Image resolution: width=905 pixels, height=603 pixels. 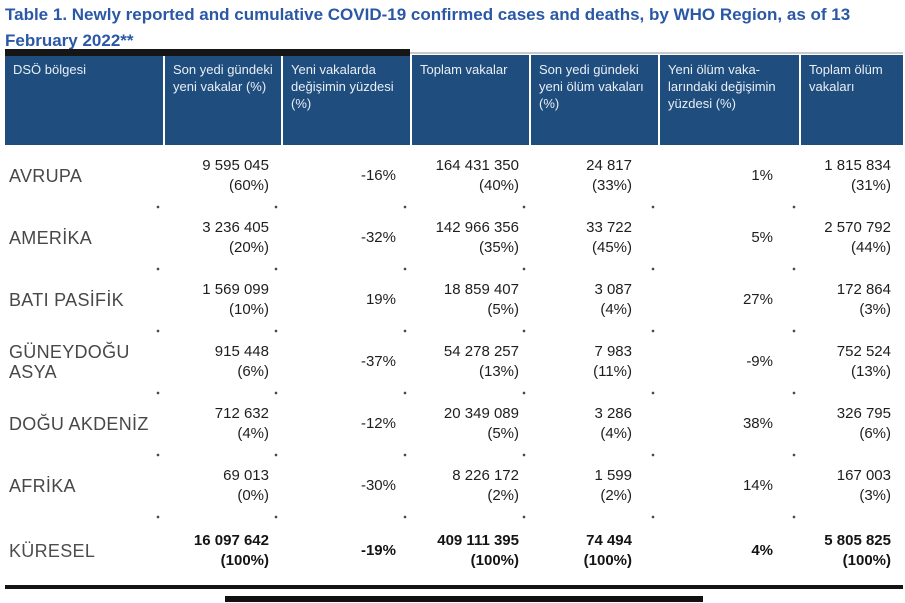 I want to click on value-line: 142 966 356, so click(x=477, y=228).